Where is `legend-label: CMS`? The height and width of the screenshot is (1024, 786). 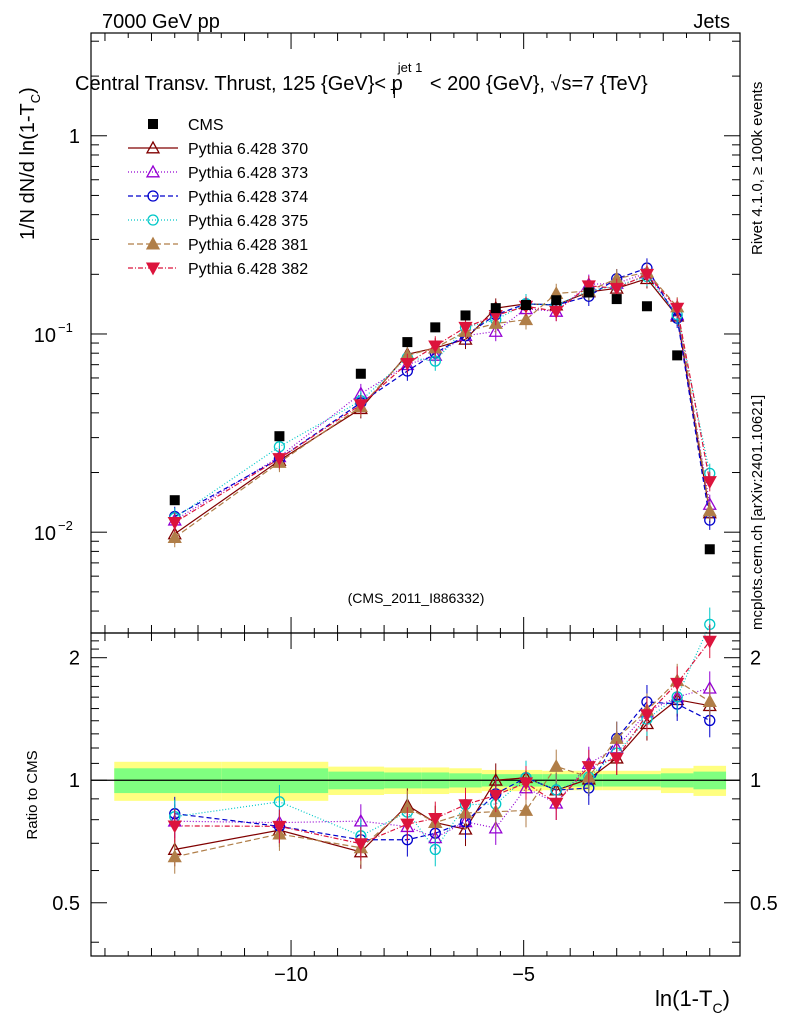
legend-label: CMS is located at coordinates (206, 125).